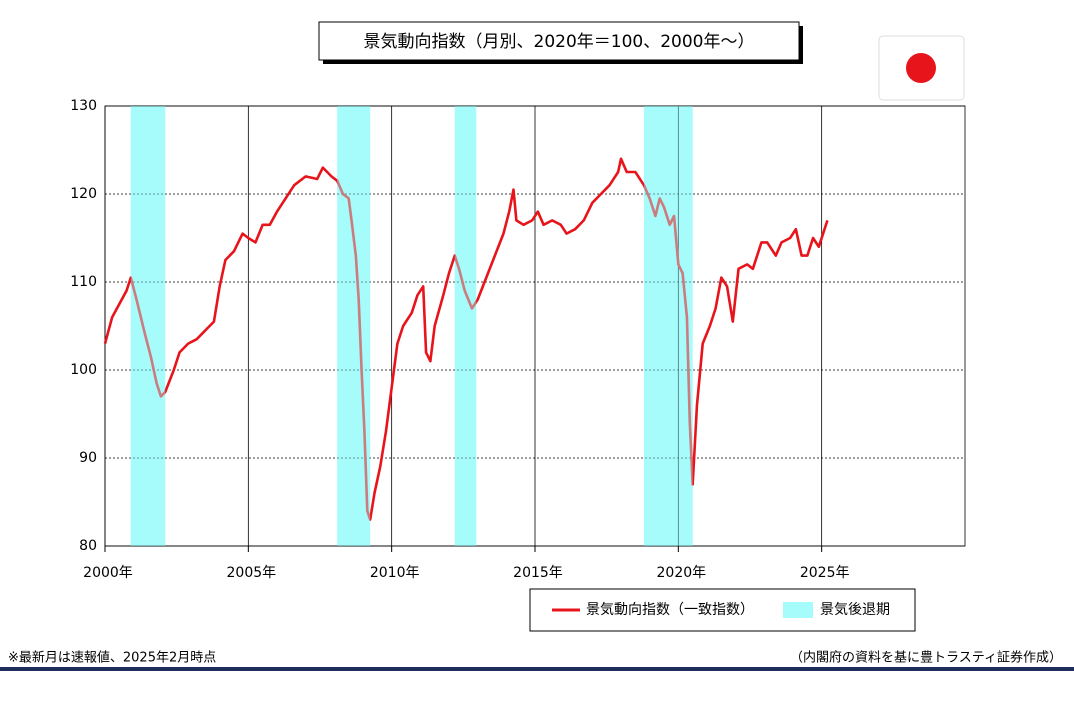 The width and height of the screenshot is (1074, 711). What do you see at coordinates (825, 573) in the screenshot?
I see `x-tick-label: 2025年` at bounding box center [825, 573].